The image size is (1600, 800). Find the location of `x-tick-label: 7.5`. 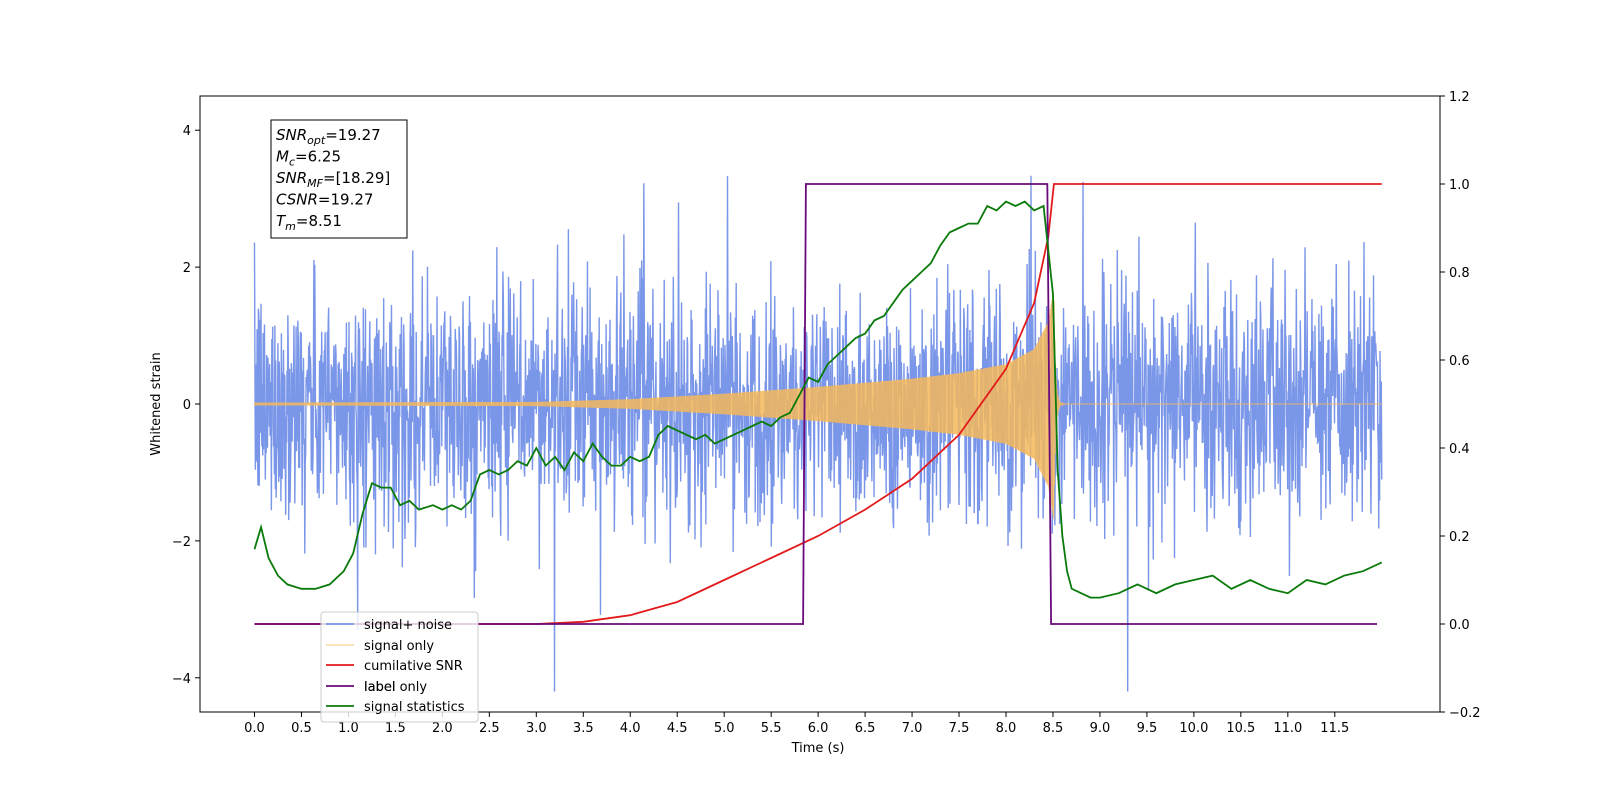

x-tick-label: 7.5 is located at coordinates (959, 728).